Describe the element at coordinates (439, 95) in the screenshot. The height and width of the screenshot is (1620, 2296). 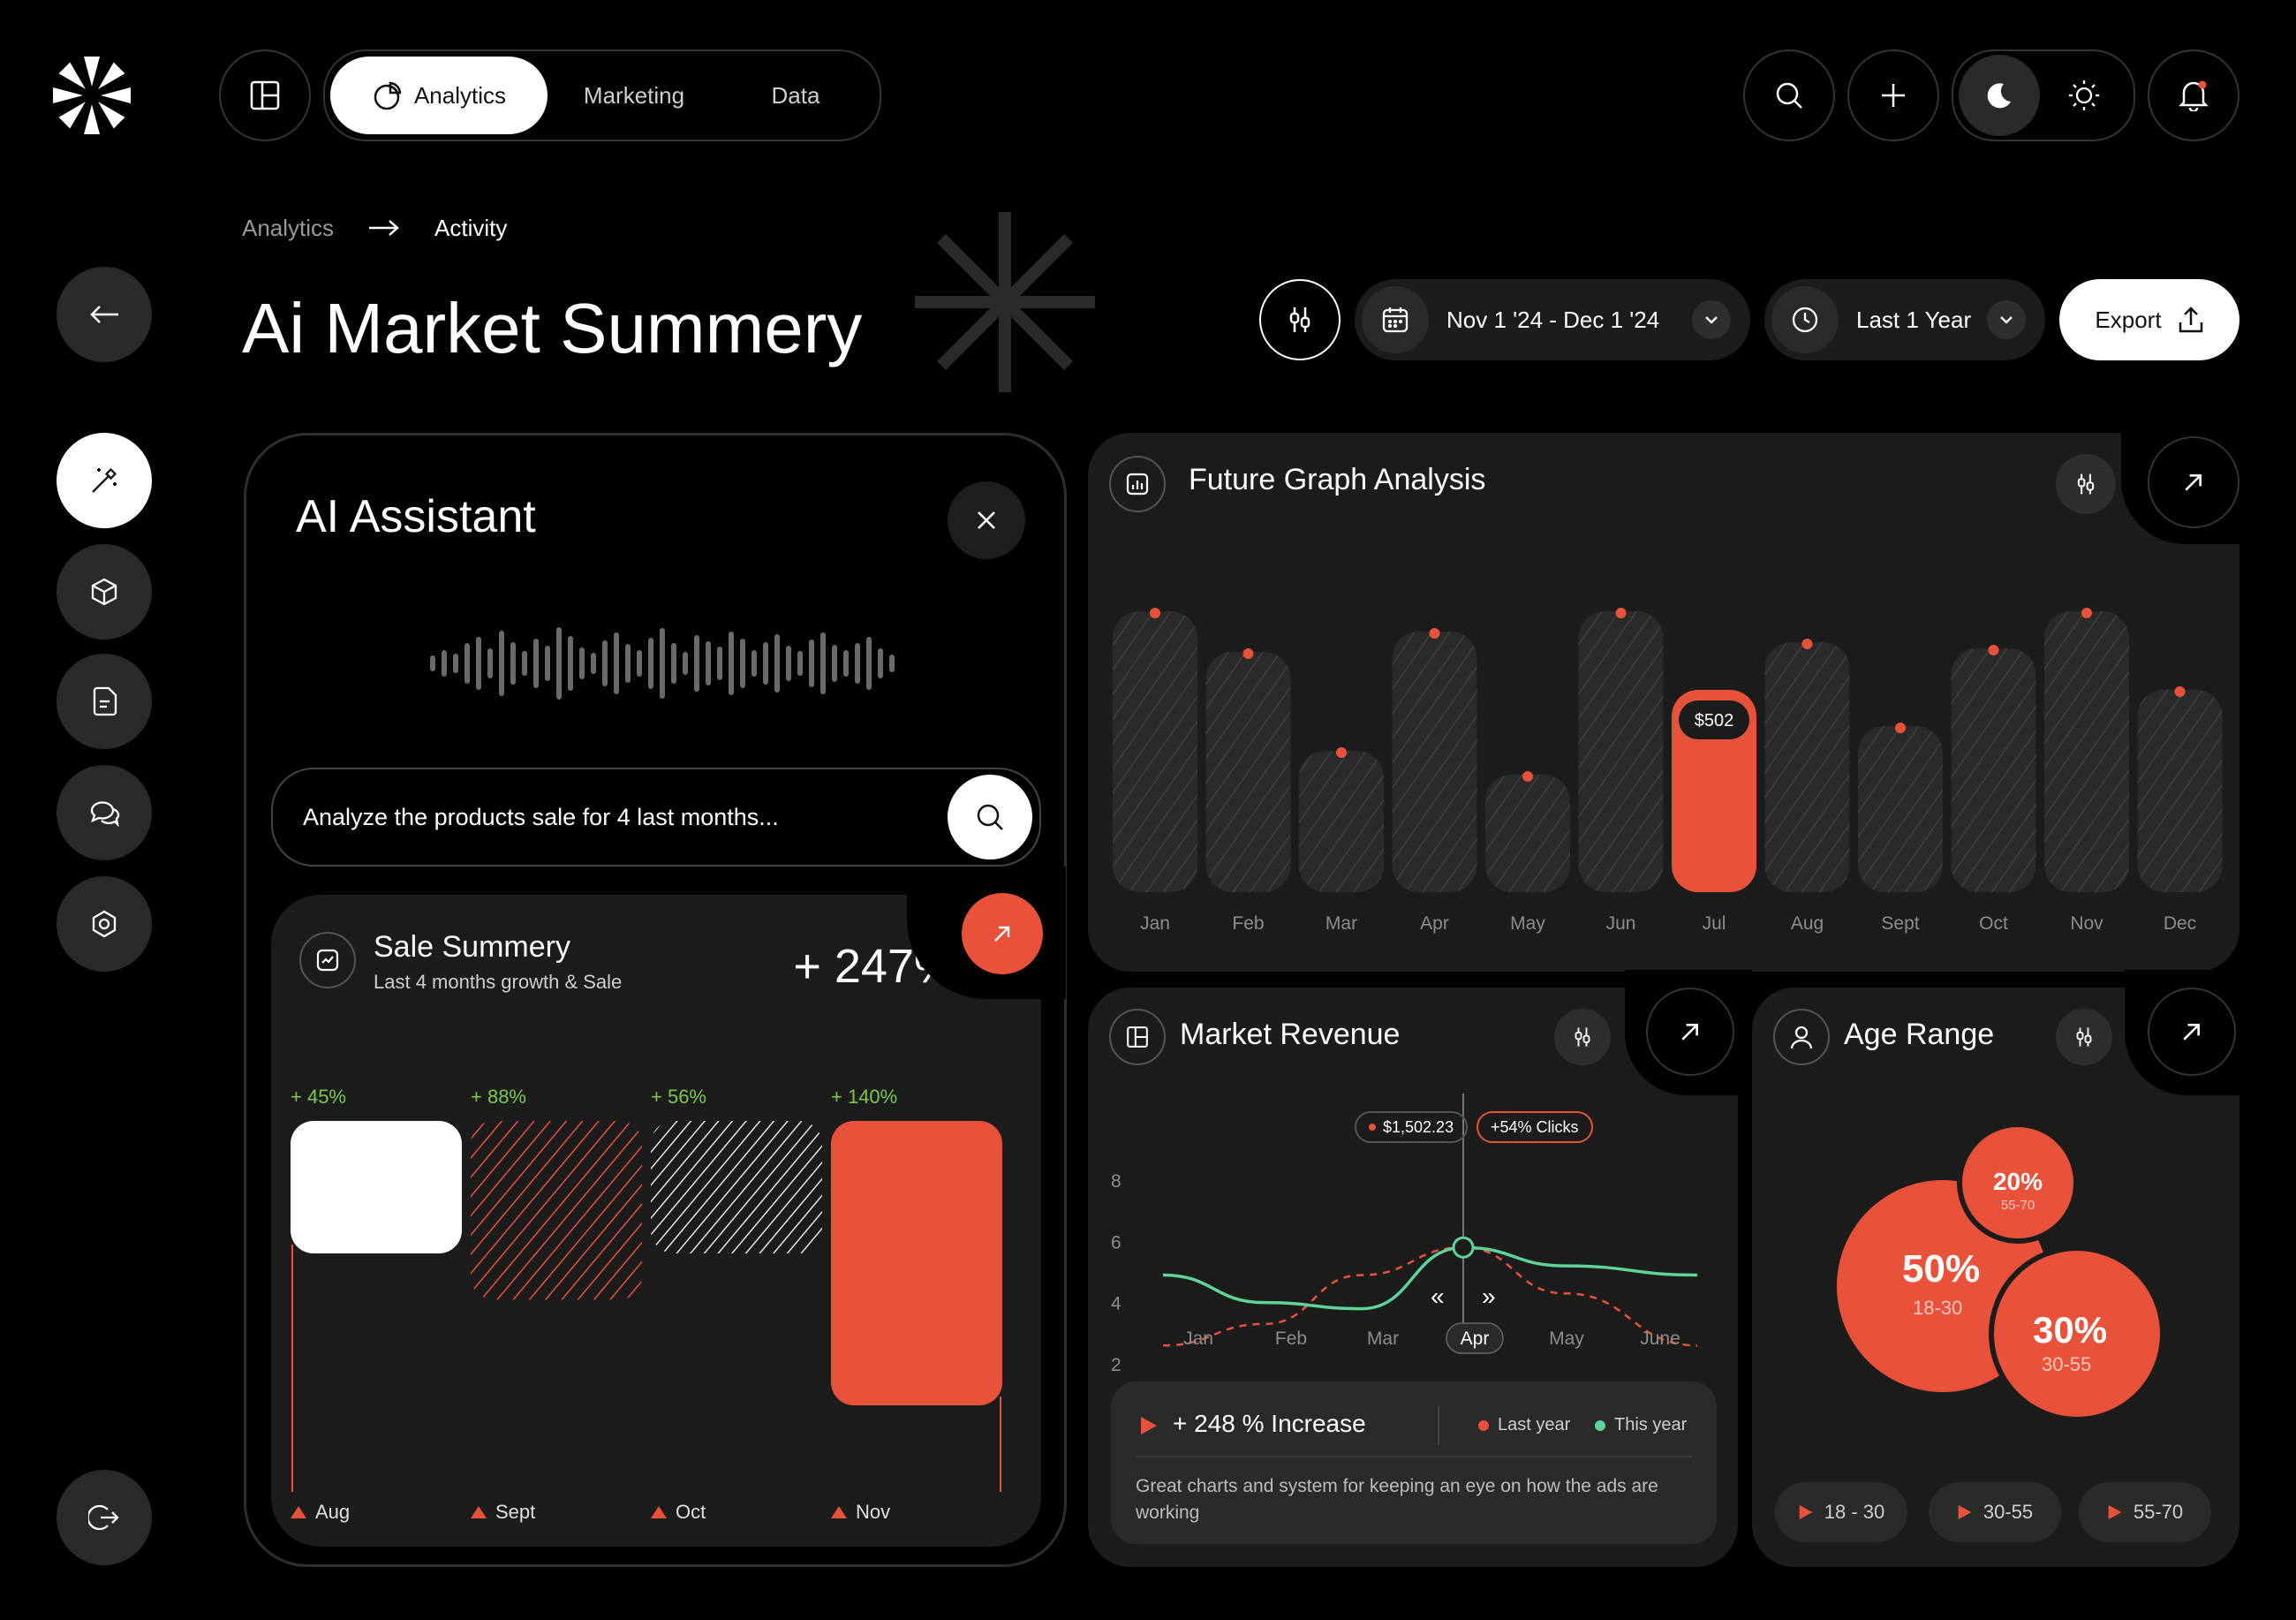
I see `tab-analytics: Analytics` at that location.